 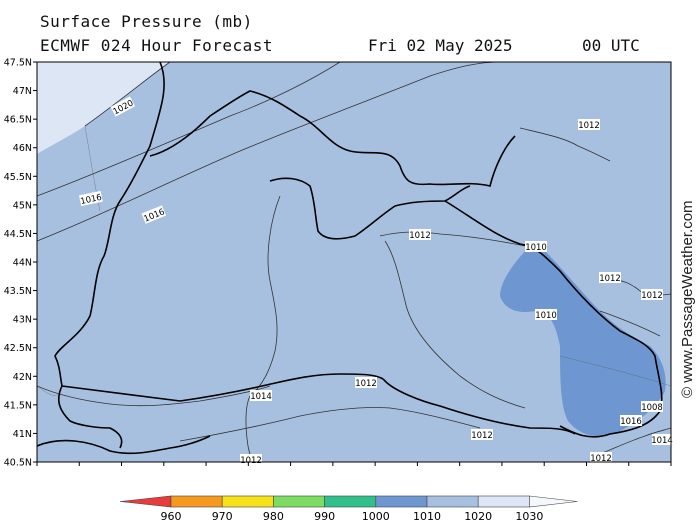 I want to click on lat-label: 46N, so click(x=22, y=148).